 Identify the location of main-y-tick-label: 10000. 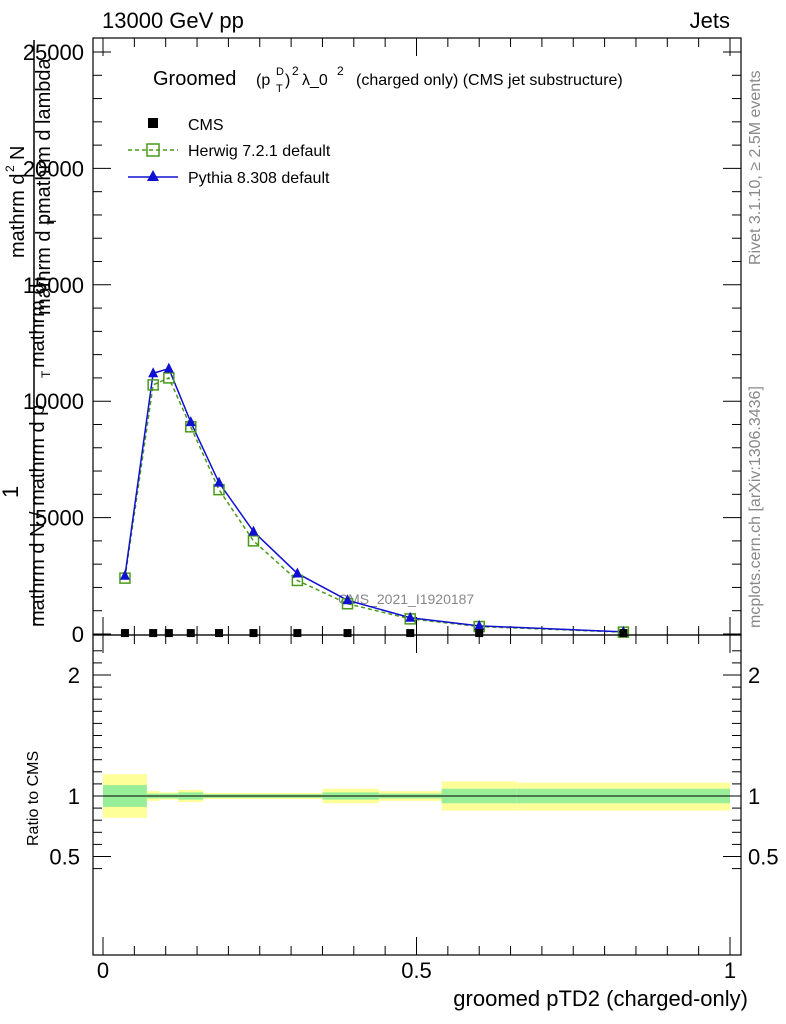
(53, 401).